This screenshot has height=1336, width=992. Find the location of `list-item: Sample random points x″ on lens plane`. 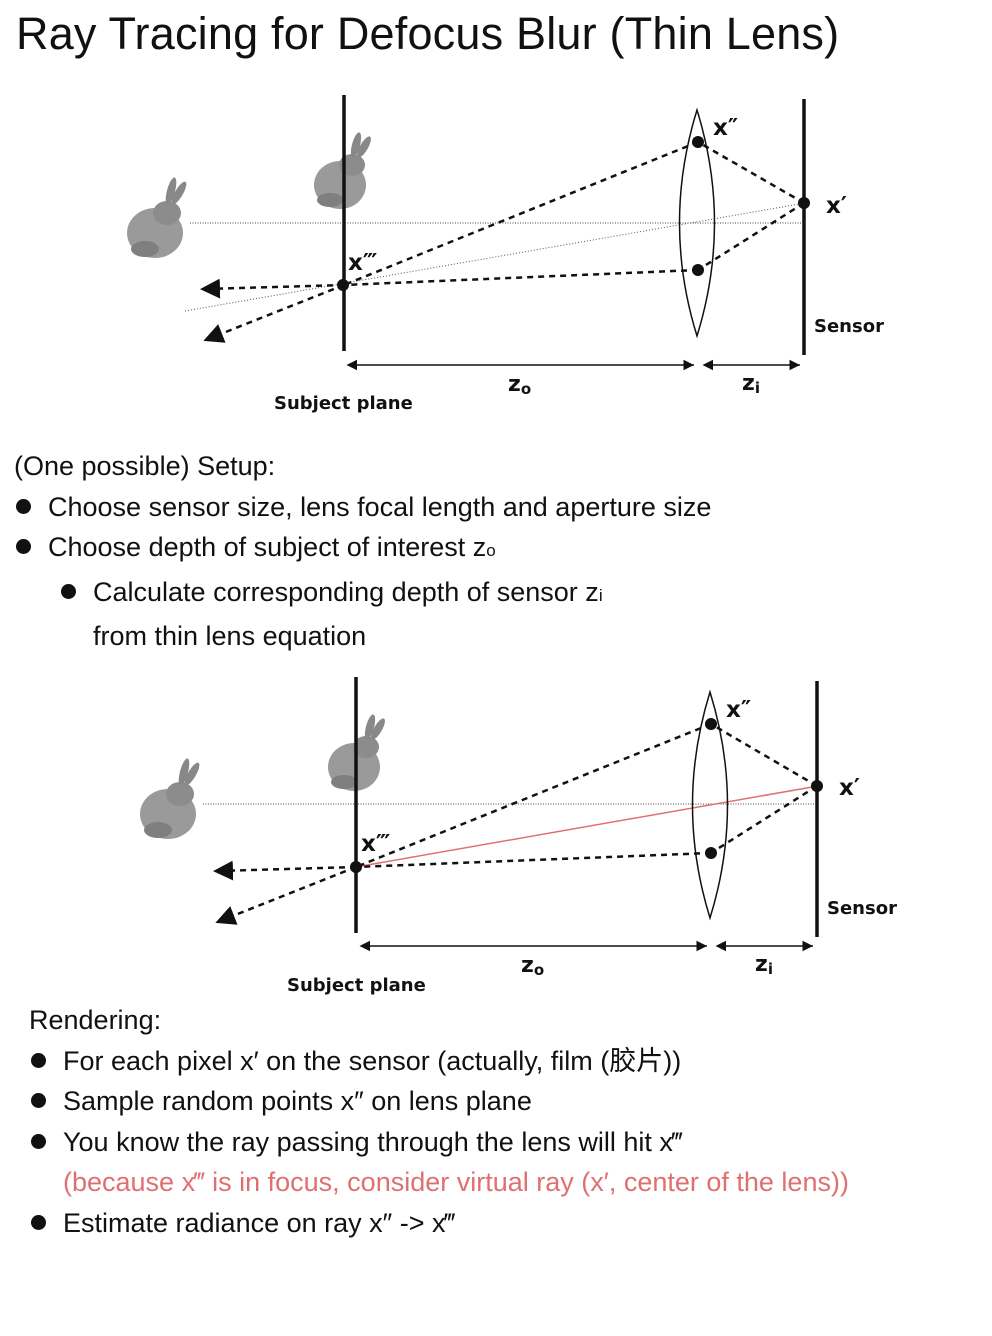

list-item: Sample random points x″ on lens plane is located at coordinates (439, 1101).